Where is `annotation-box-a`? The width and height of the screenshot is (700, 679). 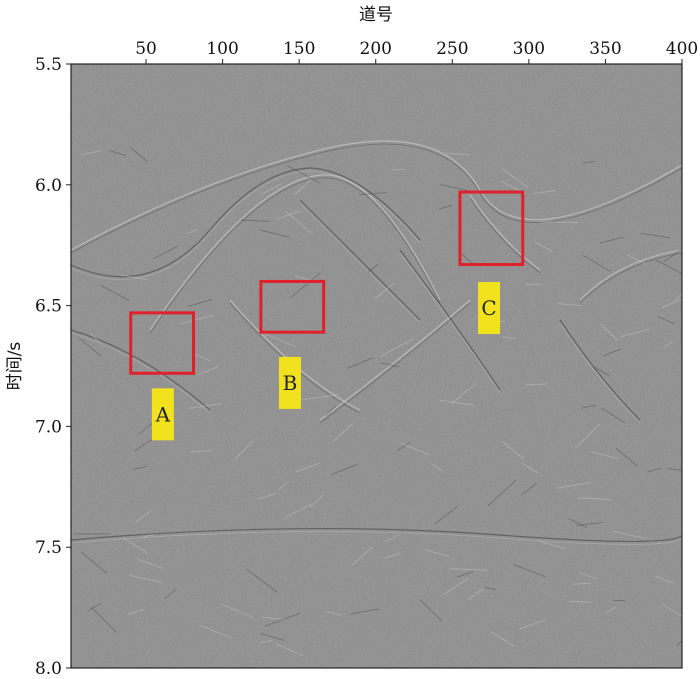 annotation-box-a is located at coordinates (162, 343).